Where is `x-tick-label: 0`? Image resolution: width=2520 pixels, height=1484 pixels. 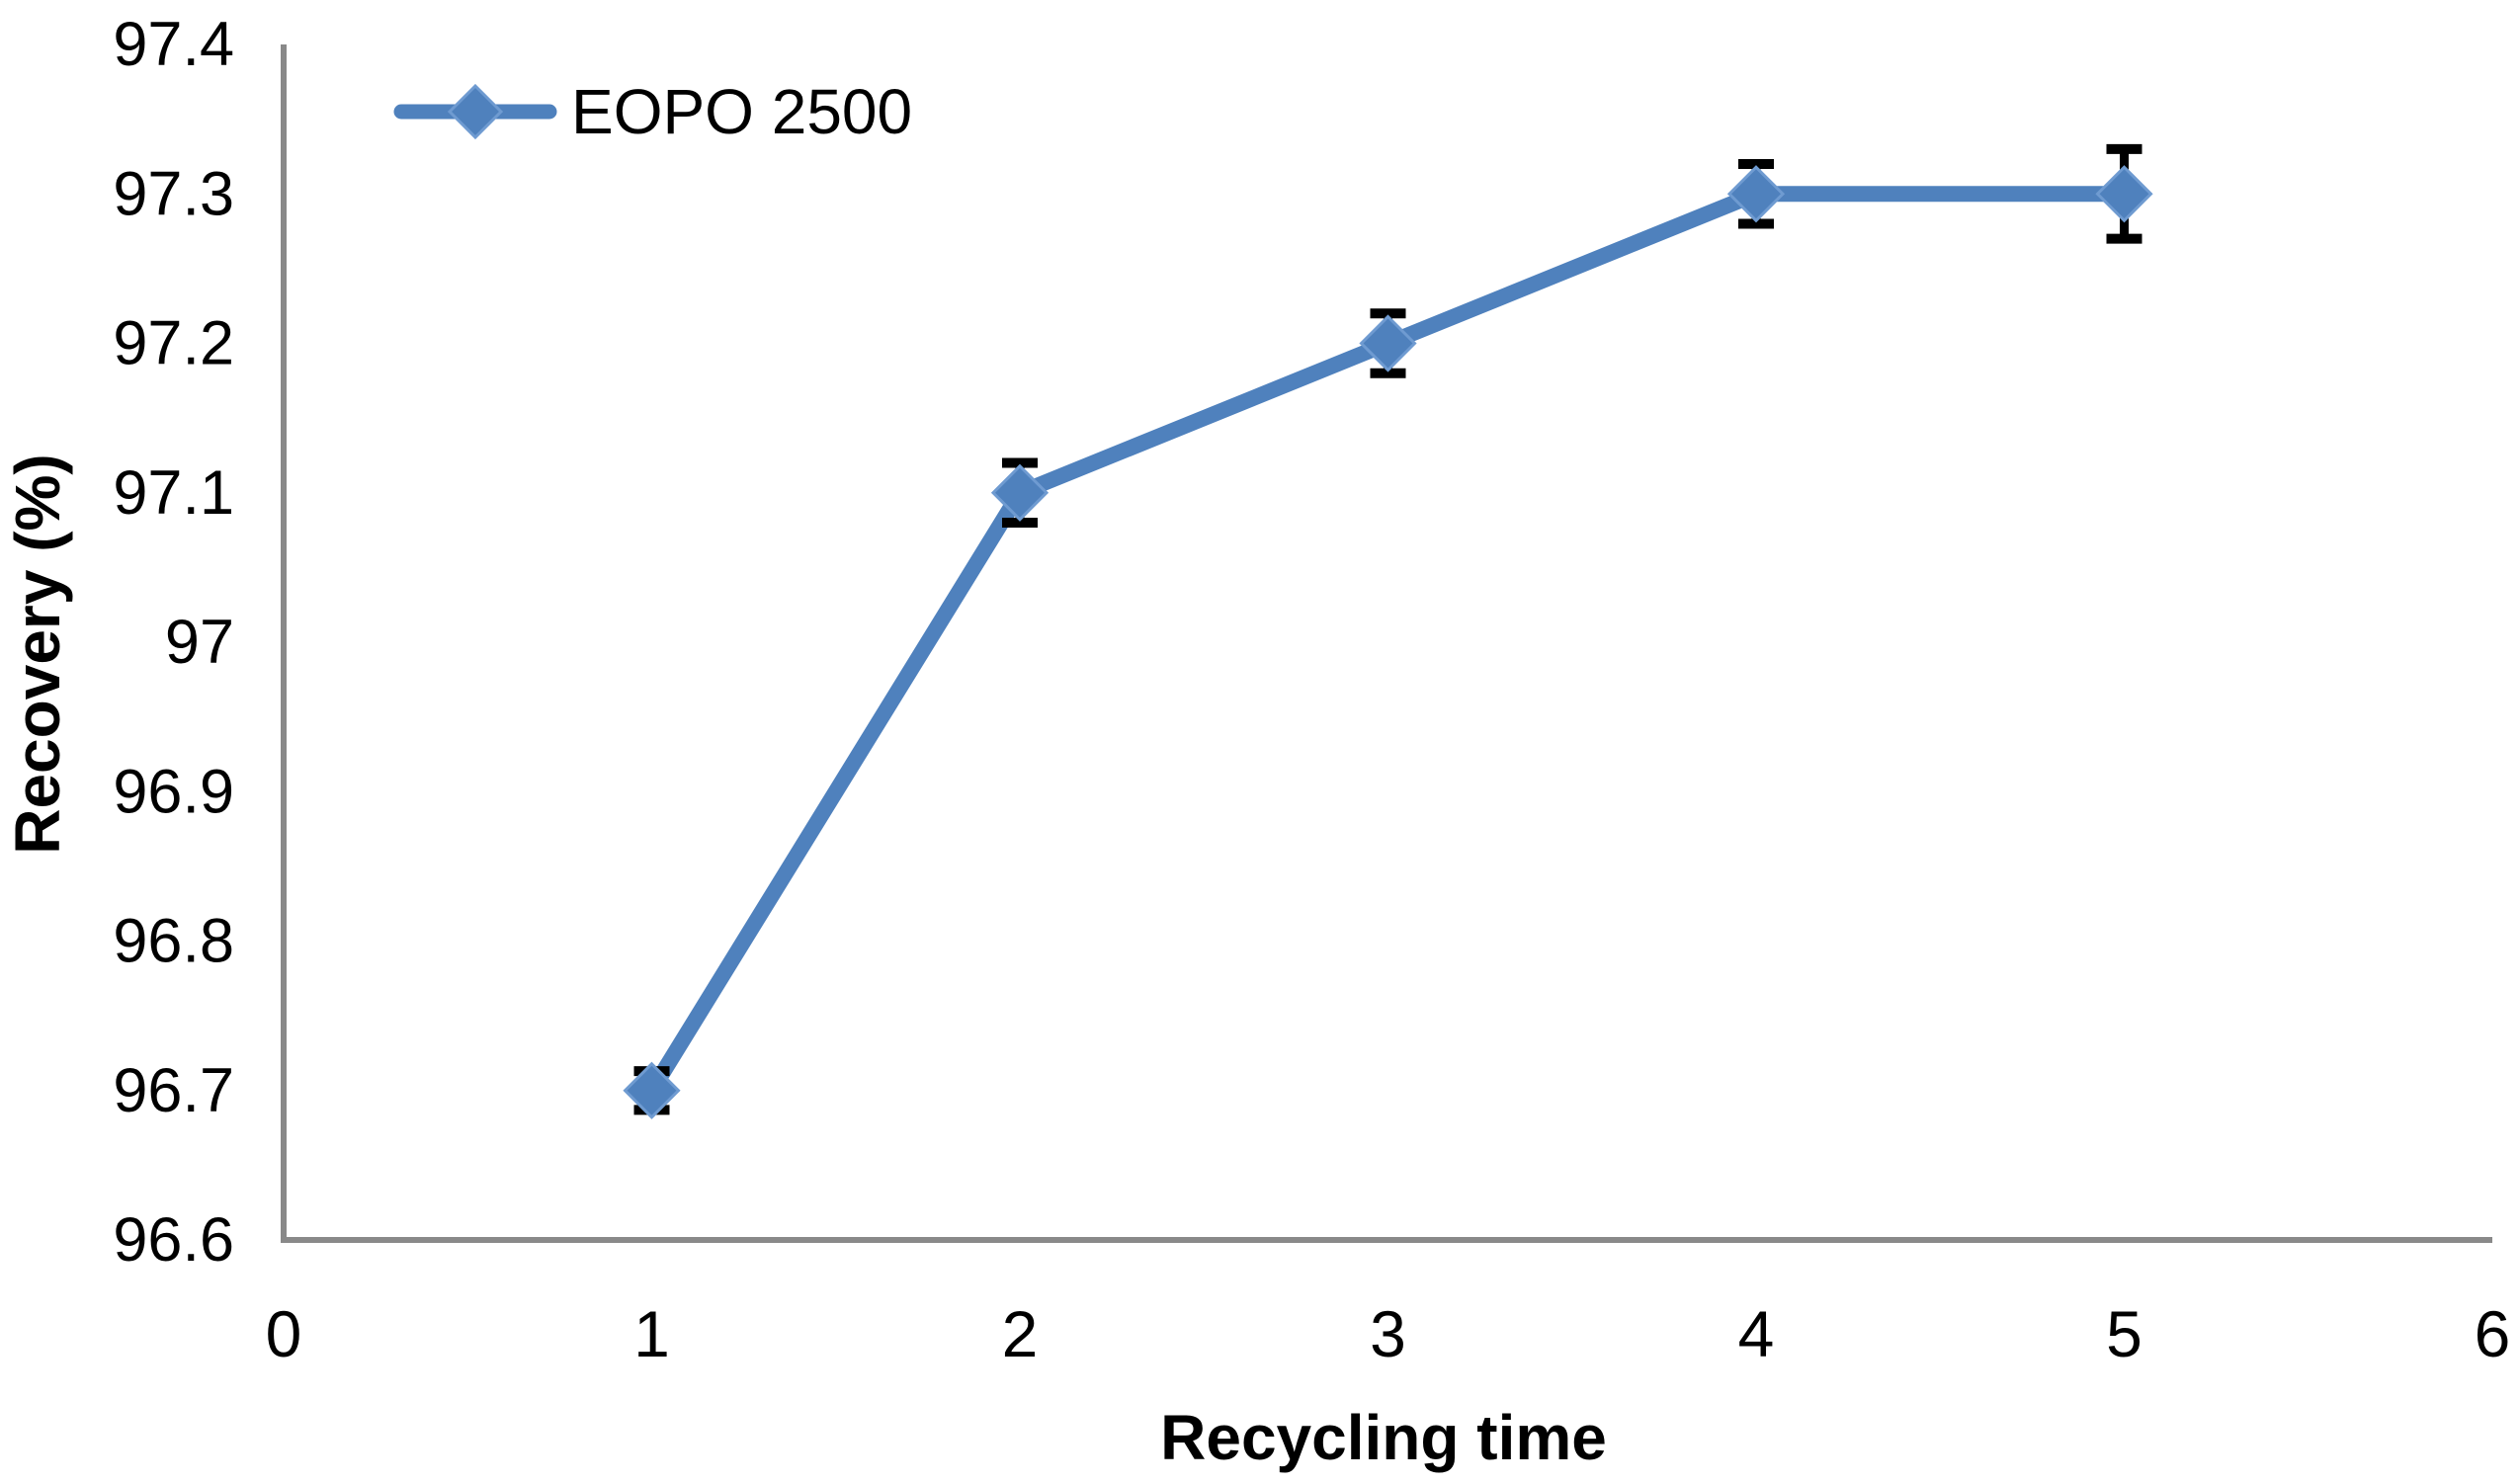 x-tick-label: 0 is located at coordinates (284, 1333).